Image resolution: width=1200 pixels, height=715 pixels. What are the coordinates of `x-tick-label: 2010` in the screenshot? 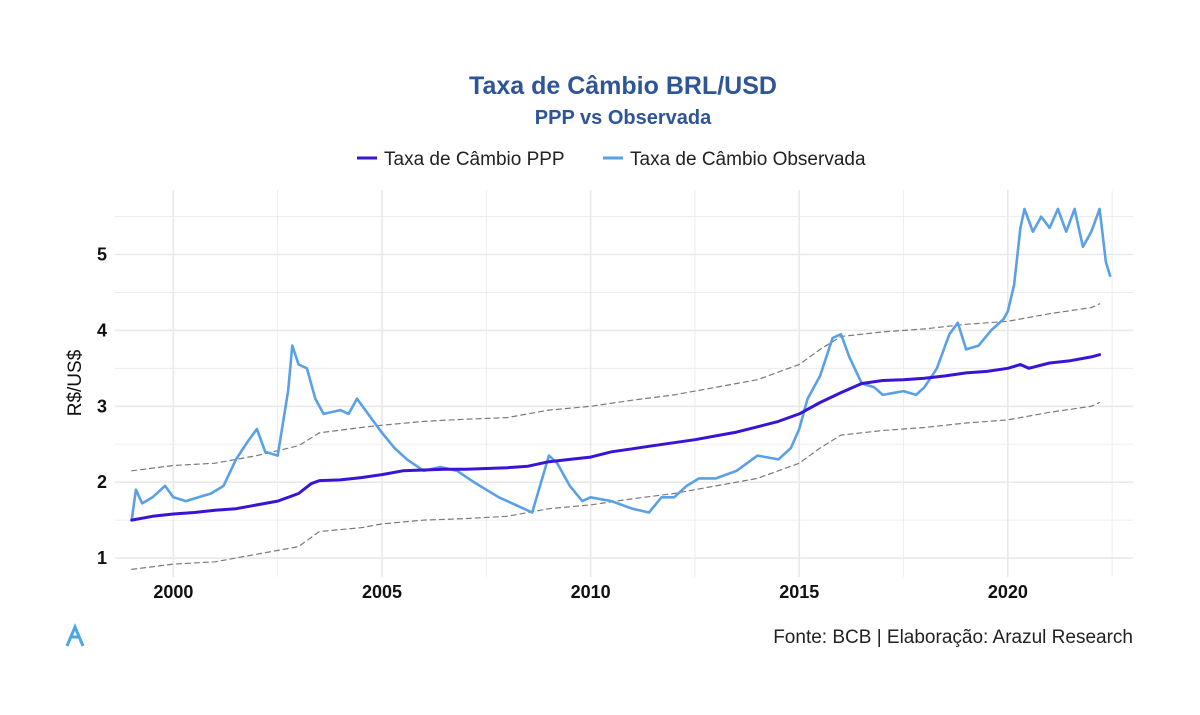 It's located at (591, 592).